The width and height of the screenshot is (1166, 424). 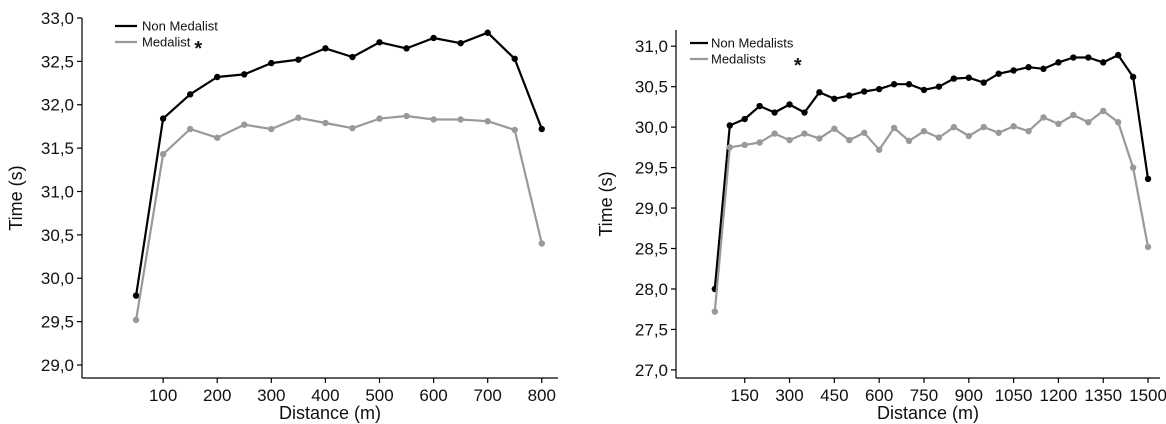 What do you see at coordinates (271, 395) in the screenshot?
I see `x-tick-label: 300` at bounding box center [271, 395].